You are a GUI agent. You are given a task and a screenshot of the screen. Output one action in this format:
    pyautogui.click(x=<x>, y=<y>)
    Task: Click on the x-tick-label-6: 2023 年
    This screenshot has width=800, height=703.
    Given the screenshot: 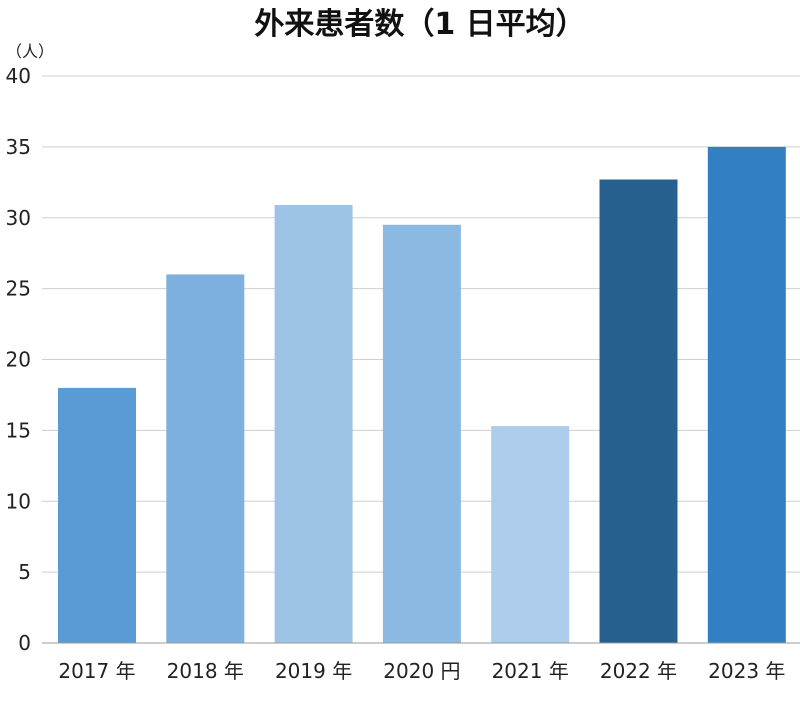 What is the action you would take?
    pyautogui.click(x=746, y=671)
    